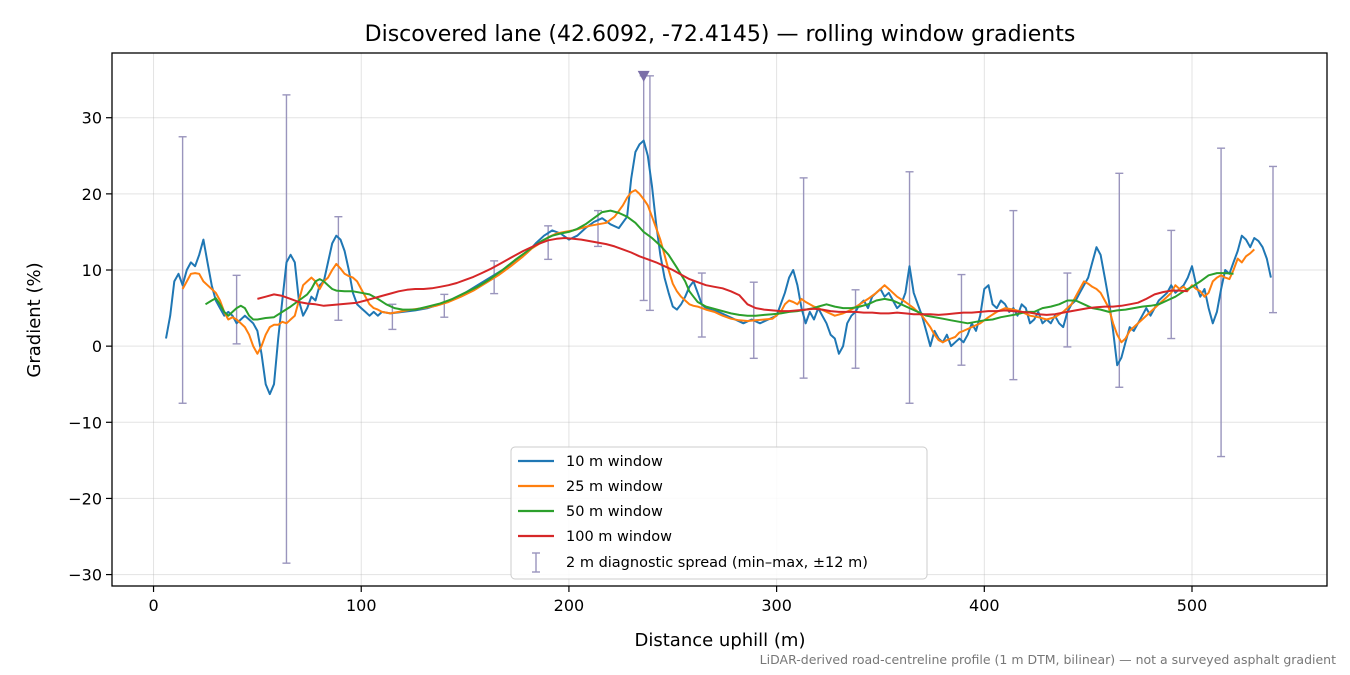 The width and height of the screenshot is (1350, 675). What do you see at coordinates (34, 319) in the screenshot?
I see `y-axis-label: Gradient (%)` at bounding box center [34, 319].